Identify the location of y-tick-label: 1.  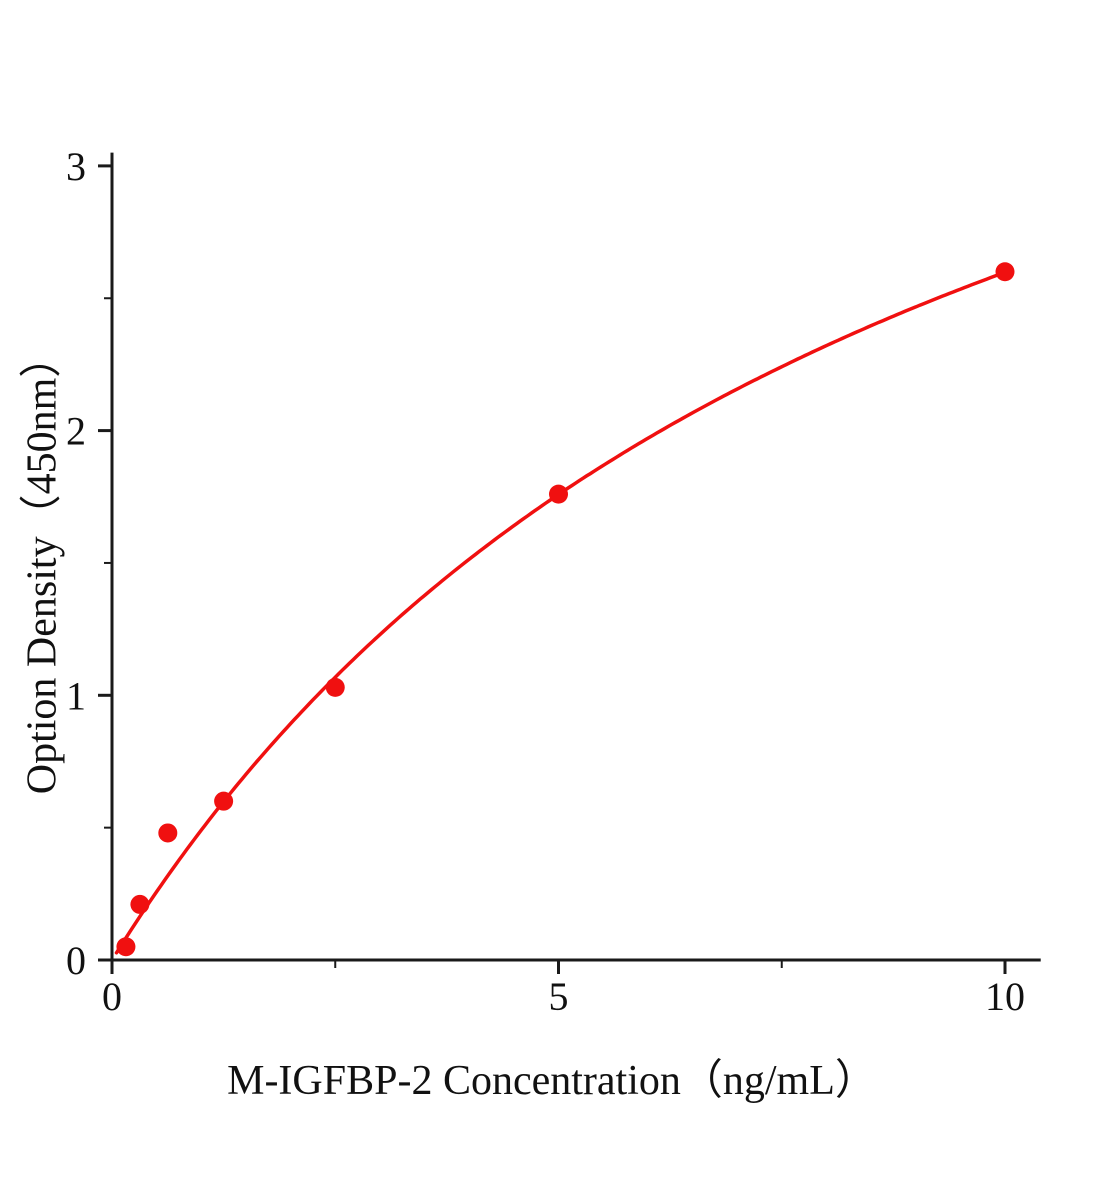
(76, 695).